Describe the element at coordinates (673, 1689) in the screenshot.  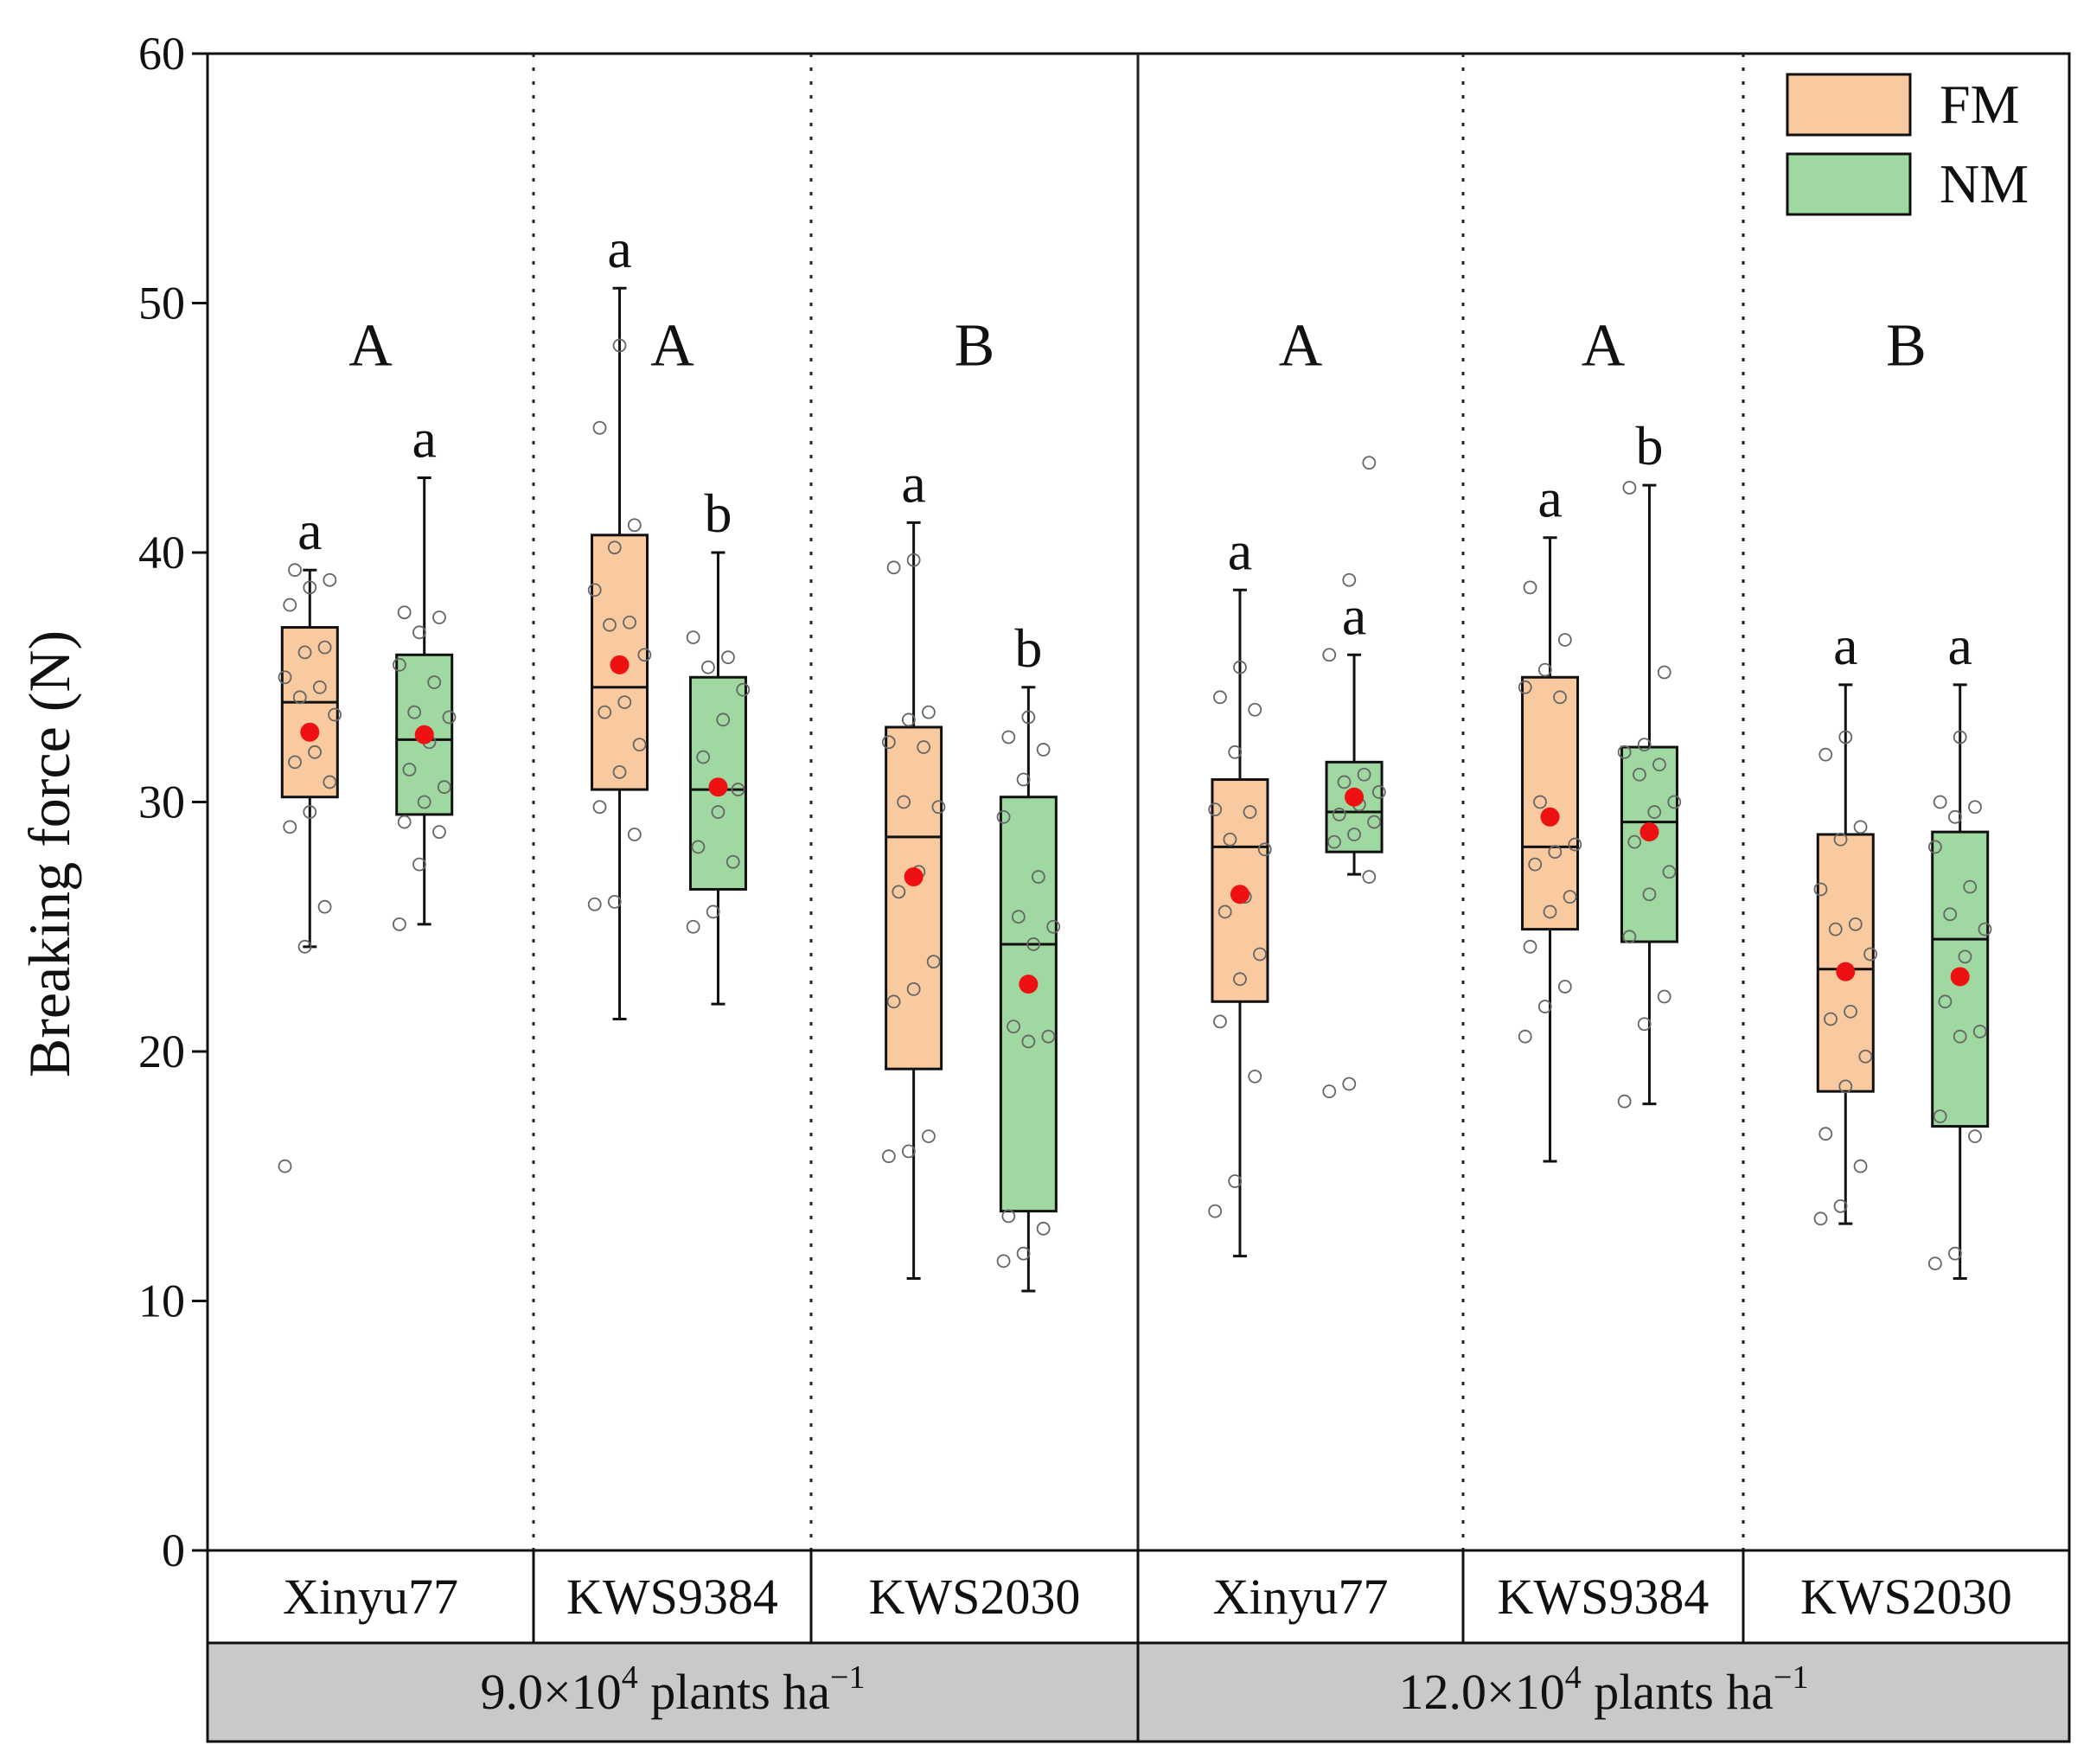
I see `density-label: 9.0×104 plants ha−1` at that location.